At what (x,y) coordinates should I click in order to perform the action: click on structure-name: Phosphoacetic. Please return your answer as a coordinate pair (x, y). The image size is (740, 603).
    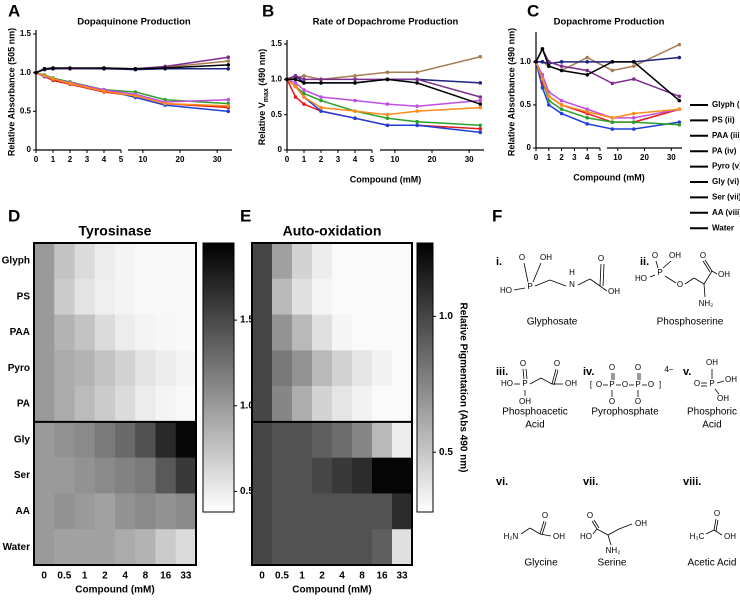
    Looking at the image, I should click on (535, 412).